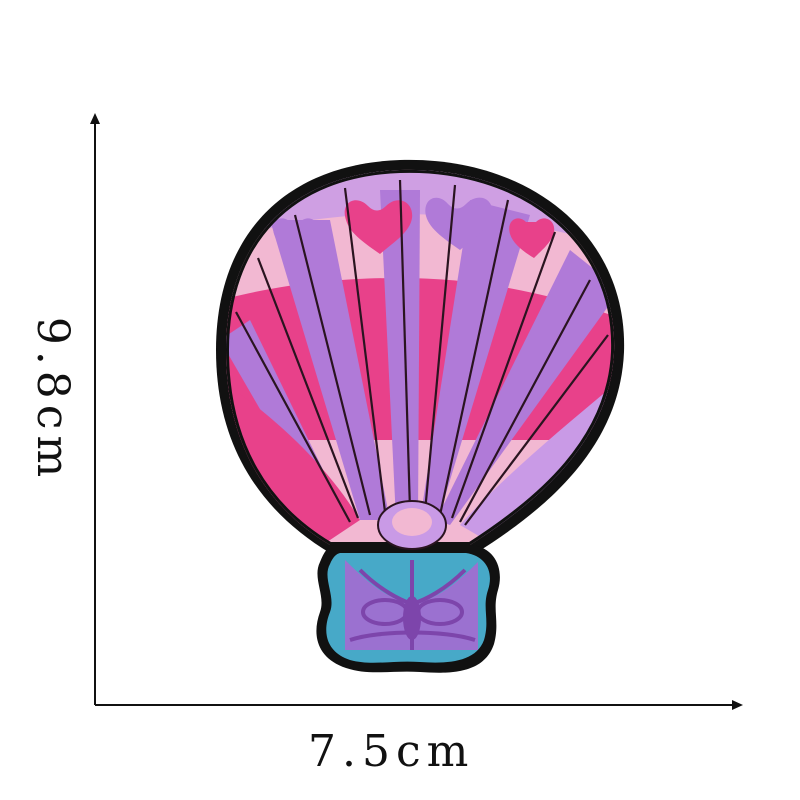 The width and height of the screenshot is (800, 800). What do you see at coordinates (412, 525) in the screenshot?
I see `balloon-burner` at bounding box center [412, 525].